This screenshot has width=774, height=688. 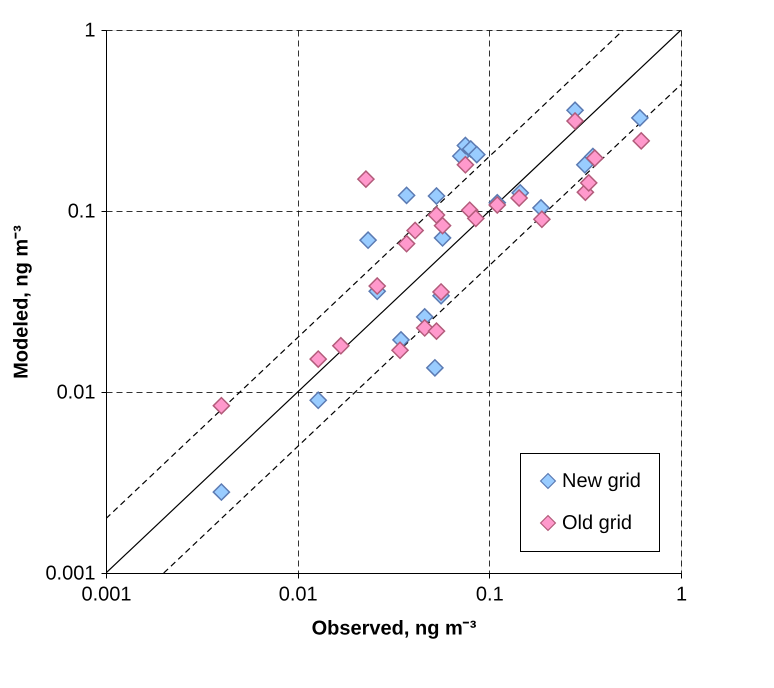 I want to click on y-tick-label: 0.1, so click(x=82, y=211).